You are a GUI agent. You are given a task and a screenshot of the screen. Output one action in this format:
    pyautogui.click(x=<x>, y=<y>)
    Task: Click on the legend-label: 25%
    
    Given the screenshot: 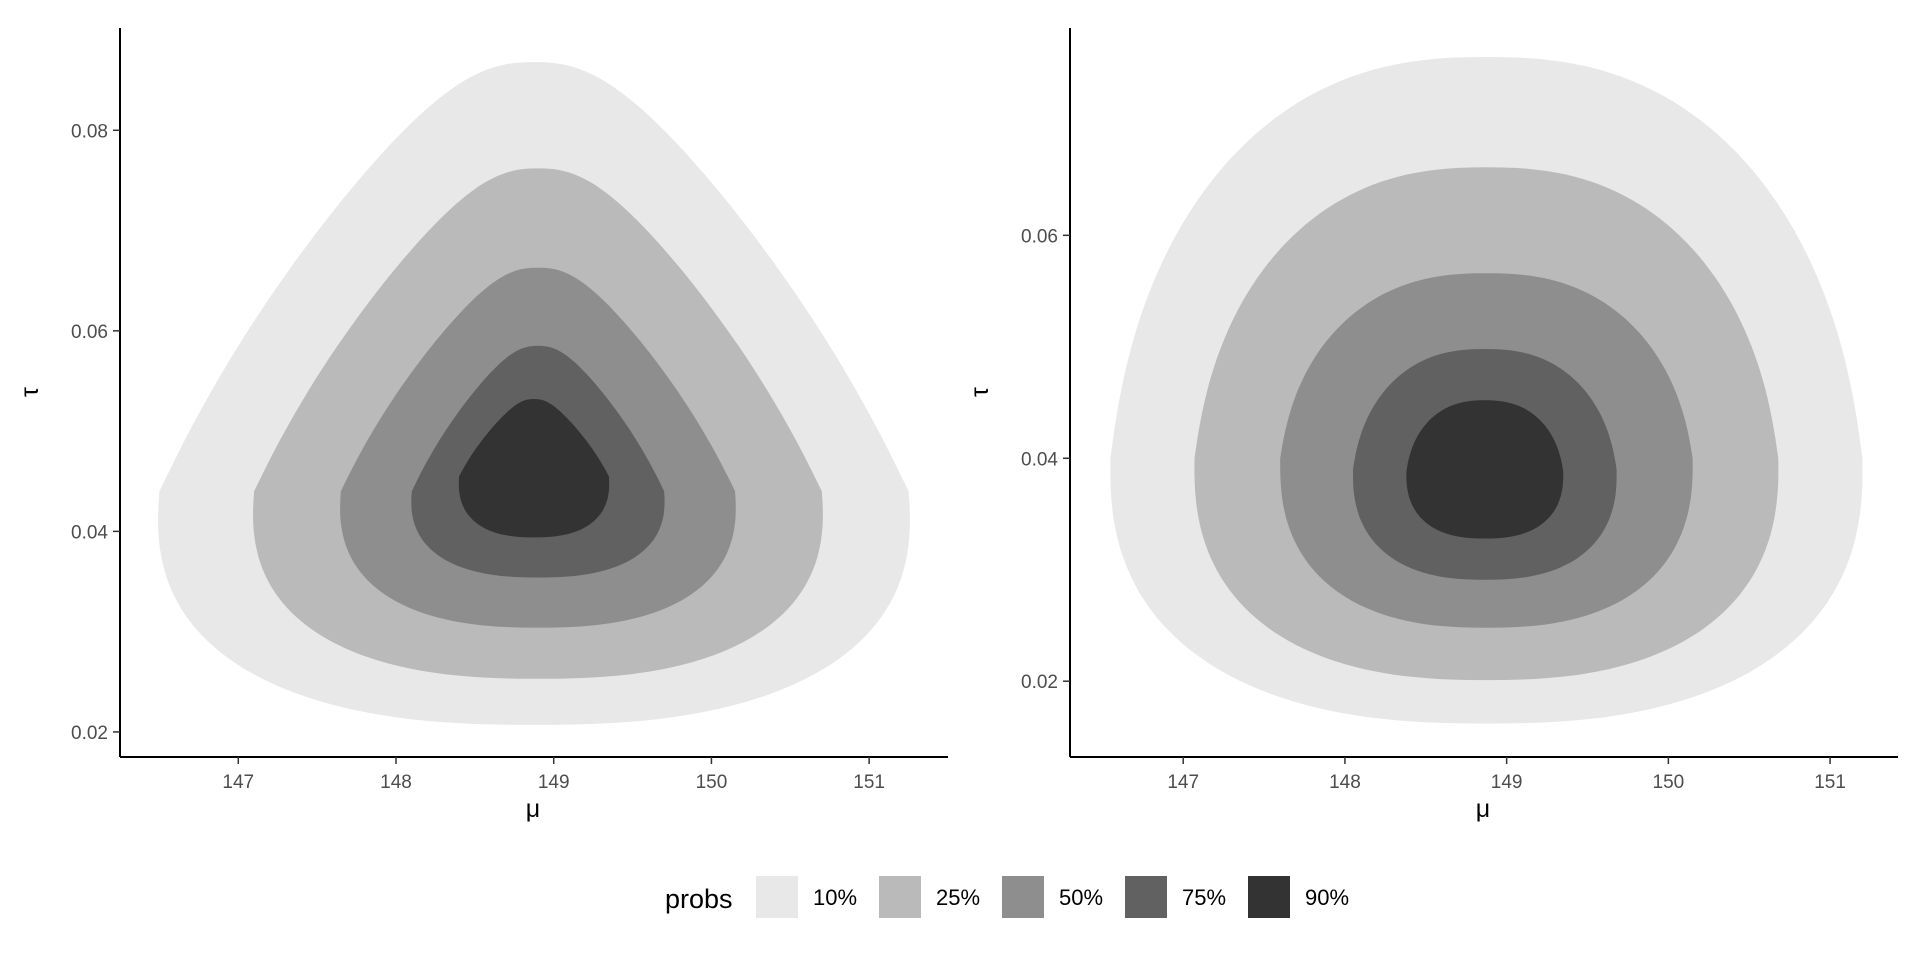 What is the action you would take?
    pyautogui.click(x=958, y=897)
    